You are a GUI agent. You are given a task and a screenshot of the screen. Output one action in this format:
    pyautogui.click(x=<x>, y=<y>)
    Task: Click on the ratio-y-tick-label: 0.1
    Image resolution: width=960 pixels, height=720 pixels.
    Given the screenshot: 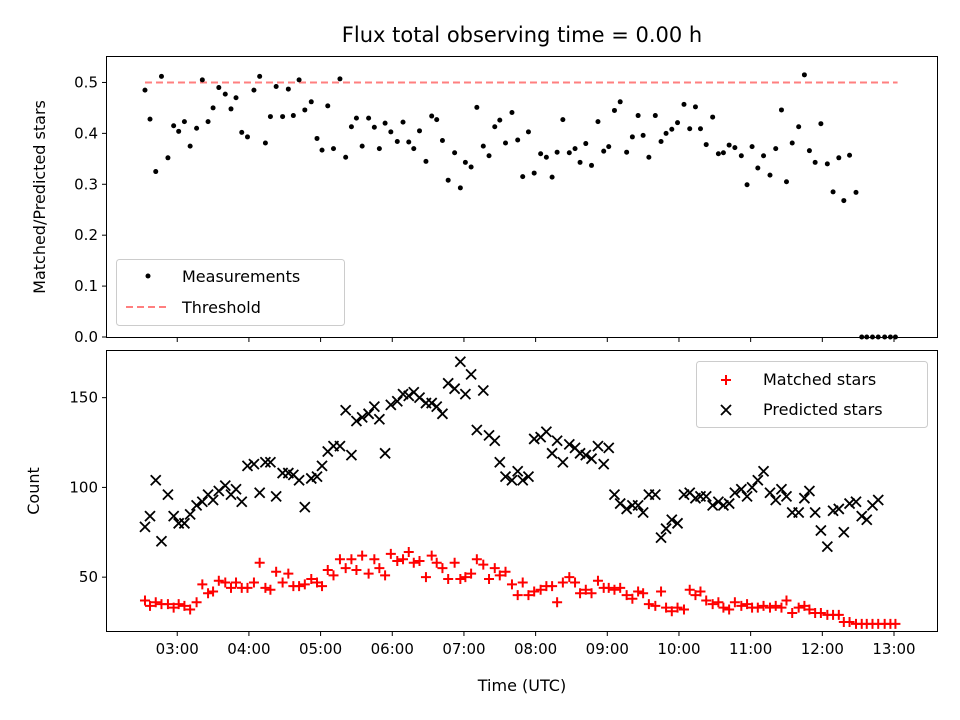 What is the action you would take?
    pyautogui.click(x=86, y=286)
    